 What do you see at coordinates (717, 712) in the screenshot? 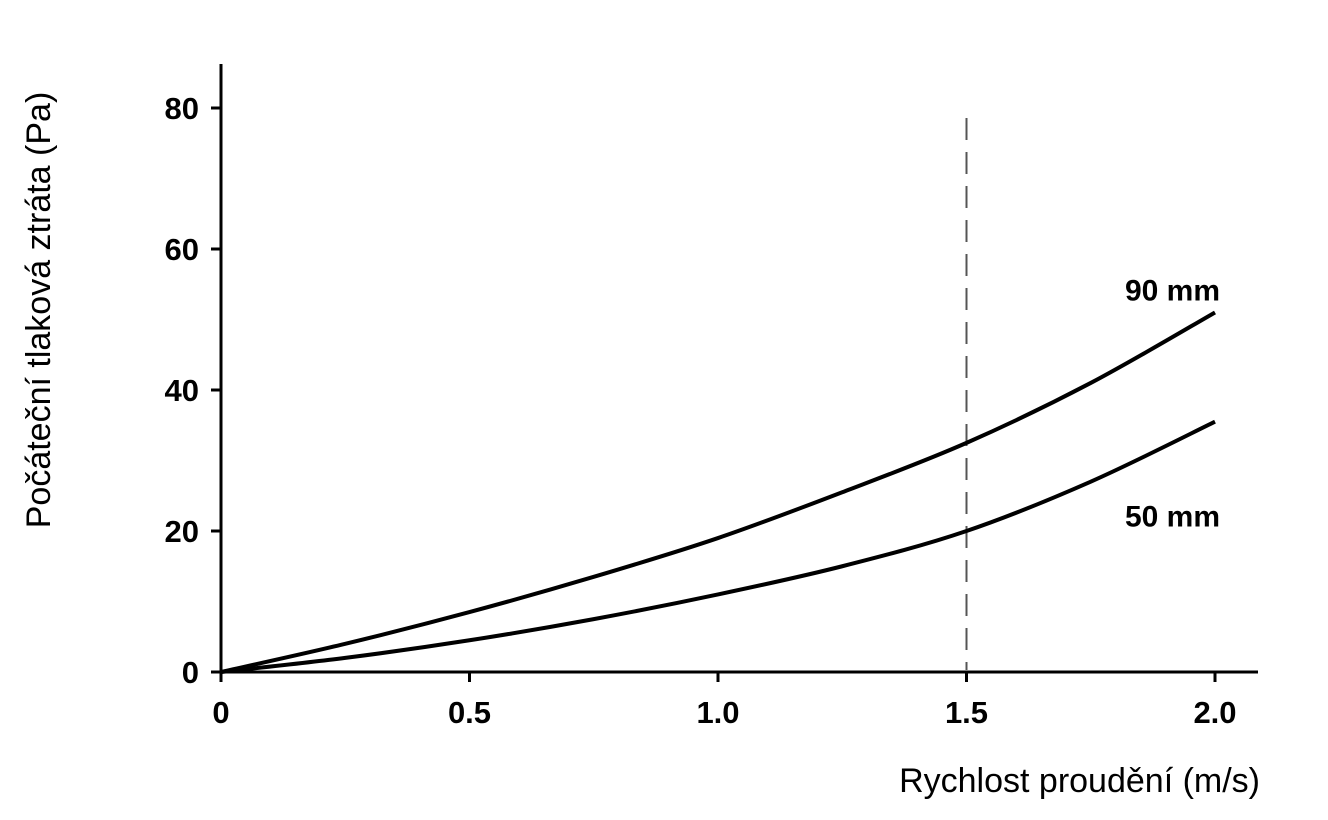
I see `x-tick-label: 1.0` at bounding box center [717, 712].